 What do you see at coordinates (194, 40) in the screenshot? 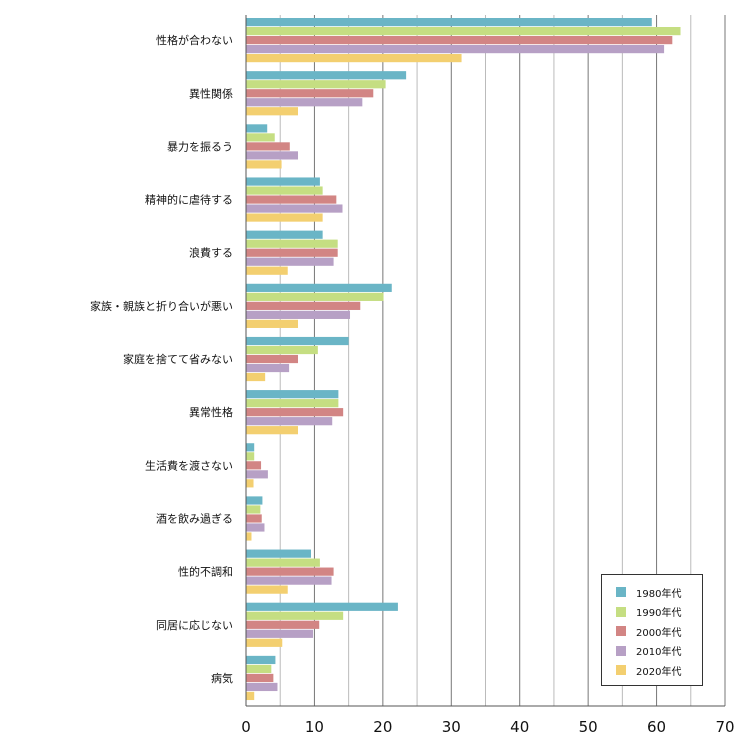
I see `category-label: 性格が合わない` at bounding box center [194, 40].